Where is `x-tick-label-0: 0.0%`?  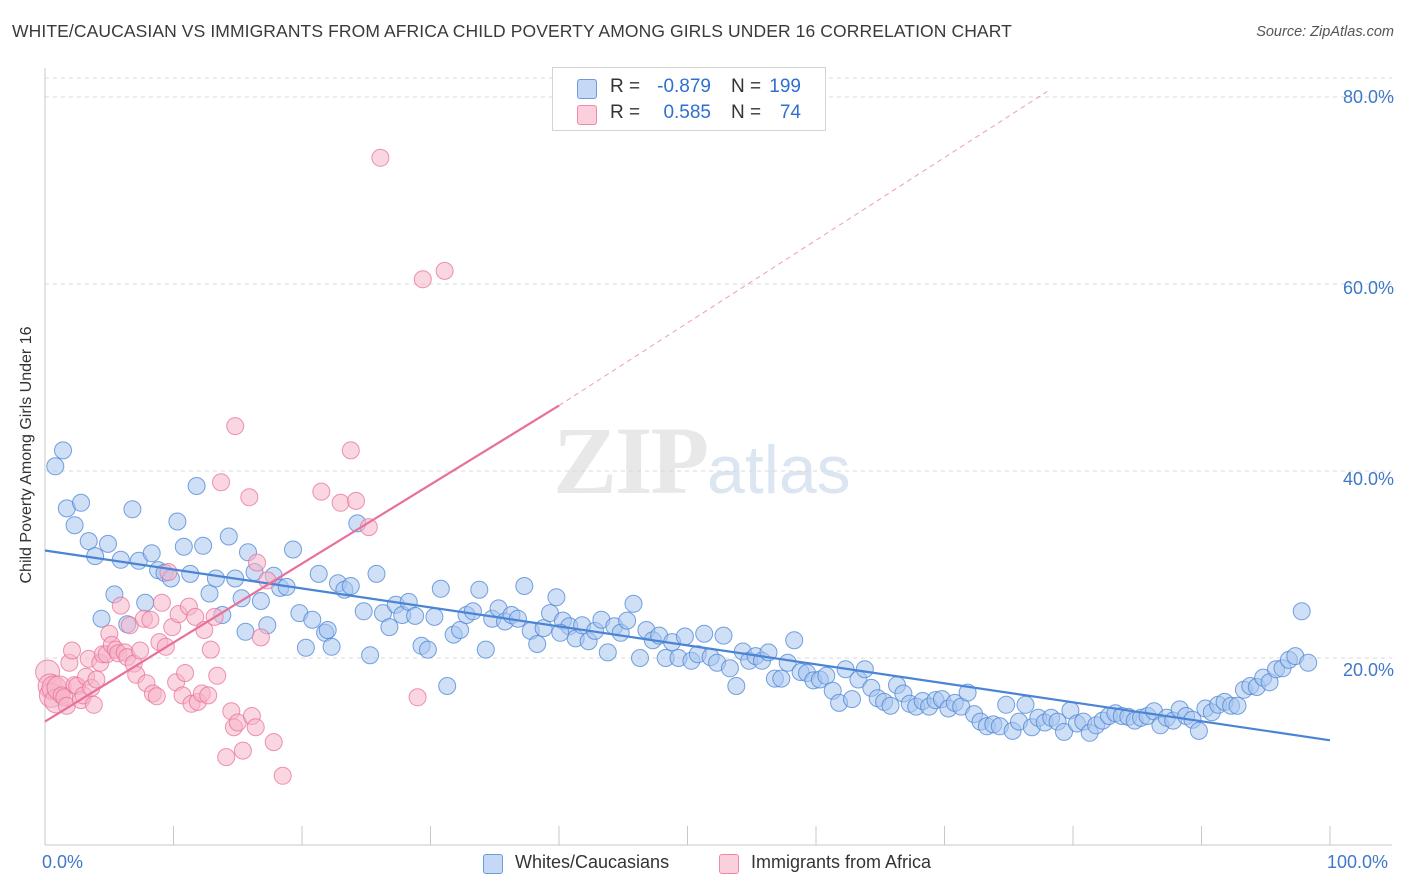
x-tick-label-0: 0.0% is located at coordinates (63, 862).